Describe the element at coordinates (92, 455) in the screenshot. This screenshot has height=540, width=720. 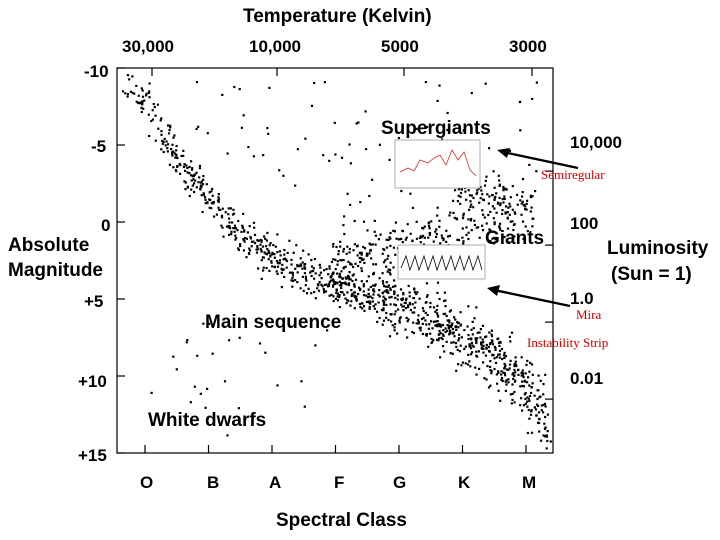
I see `y-tick-plus15: +15` at that location.